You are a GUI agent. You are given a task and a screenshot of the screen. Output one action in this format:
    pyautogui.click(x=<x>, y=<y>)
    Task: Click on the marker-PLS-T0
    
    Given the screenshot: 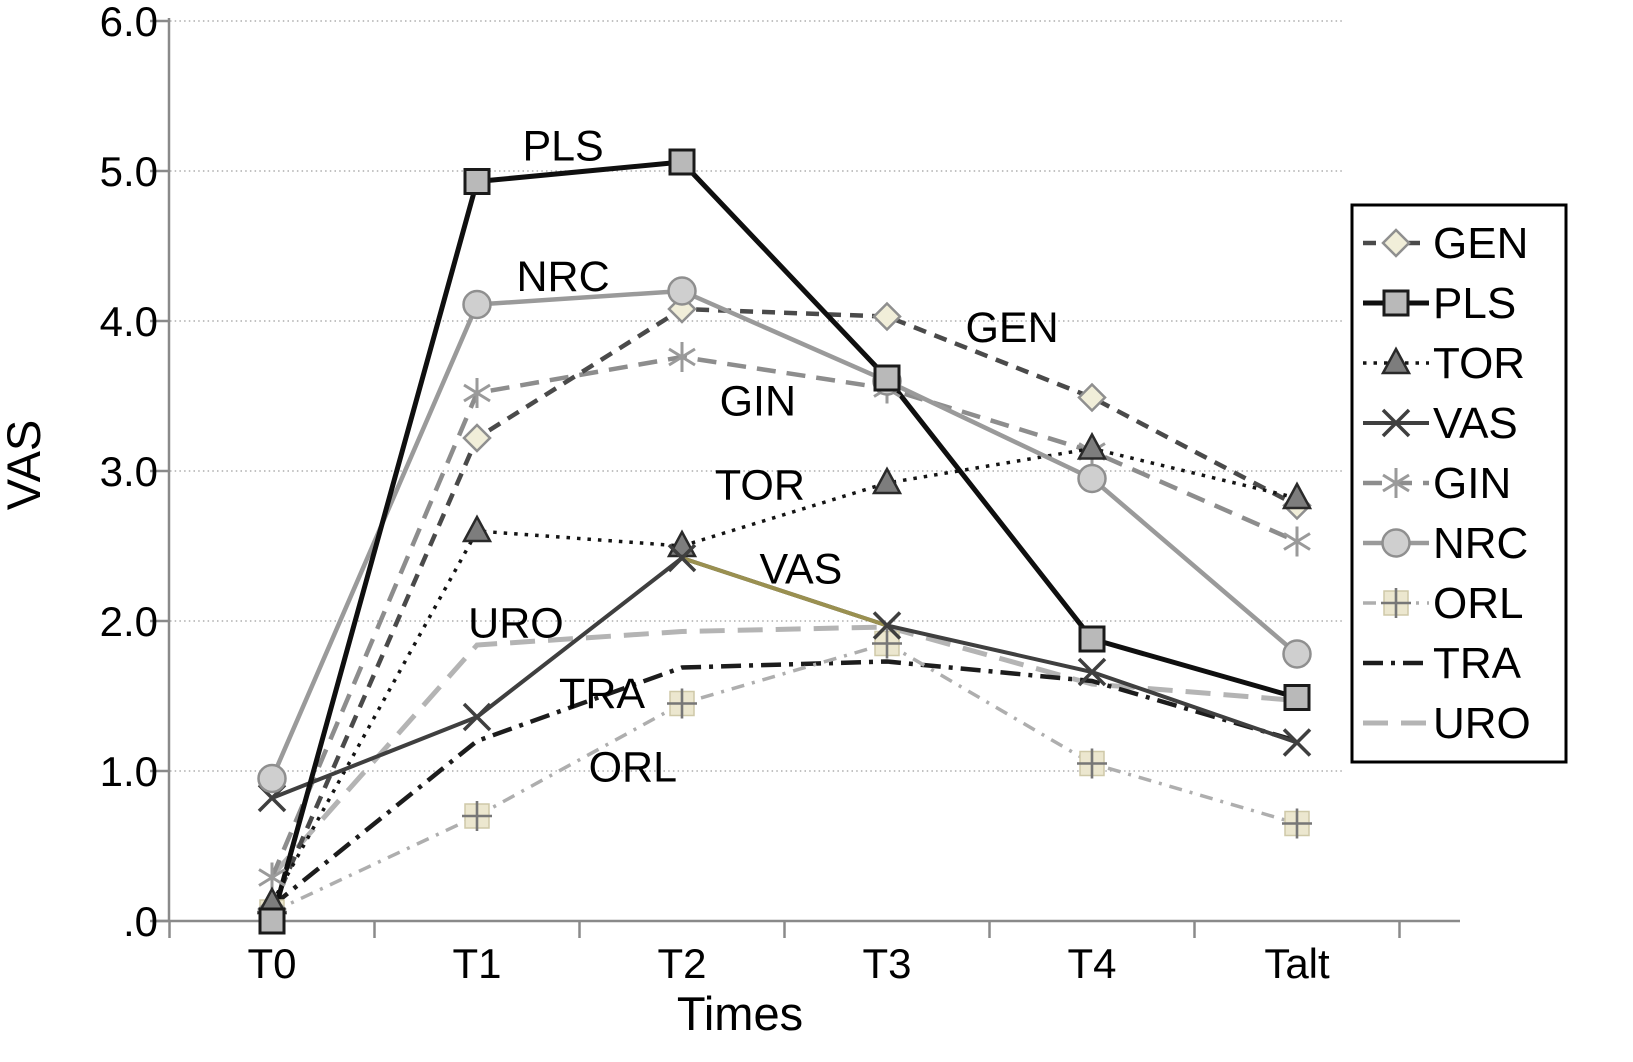 What is the action you would take?
    pyautogui.click(x=272, y=921)
    